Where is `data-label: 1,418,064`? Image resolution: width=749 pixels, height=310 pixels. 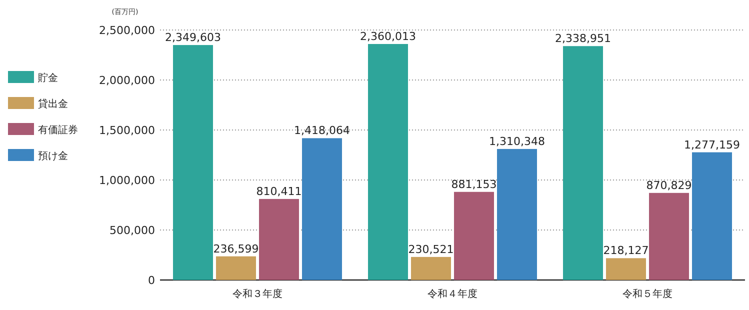 data-label: 1,418,064 is located at coordinates (322, 131).